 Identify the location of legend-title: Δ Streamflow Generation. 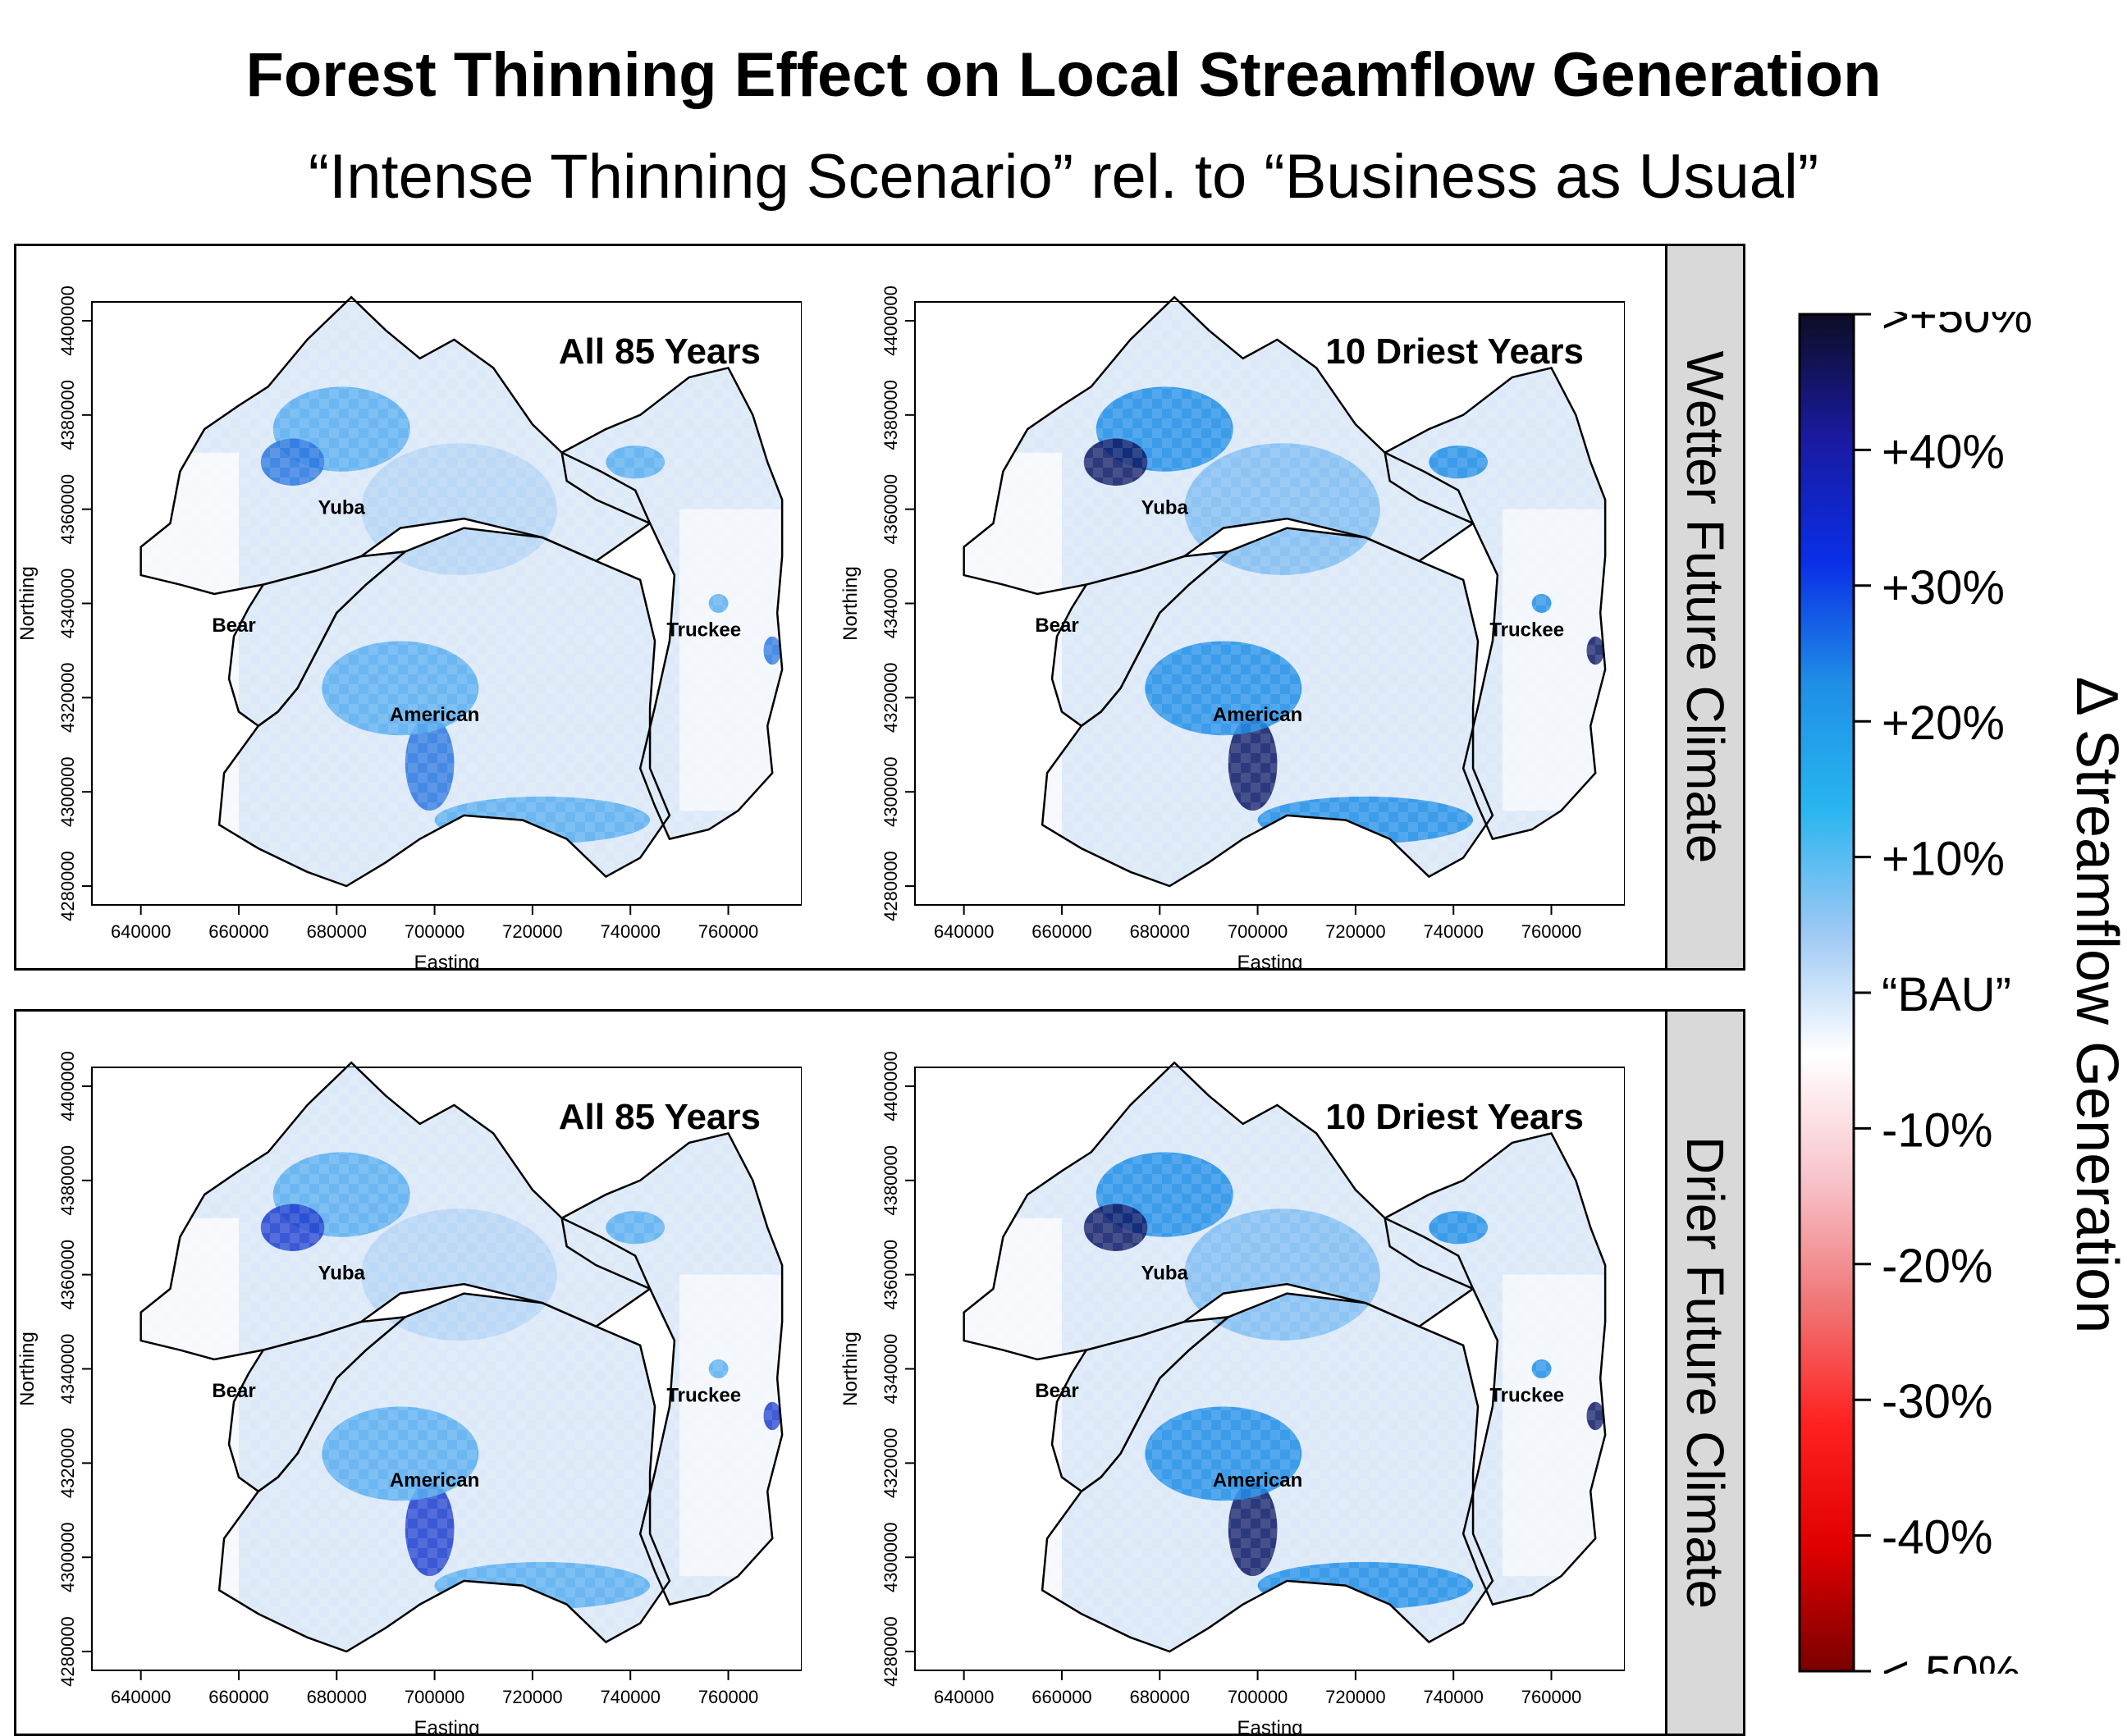
(2096, 1005).